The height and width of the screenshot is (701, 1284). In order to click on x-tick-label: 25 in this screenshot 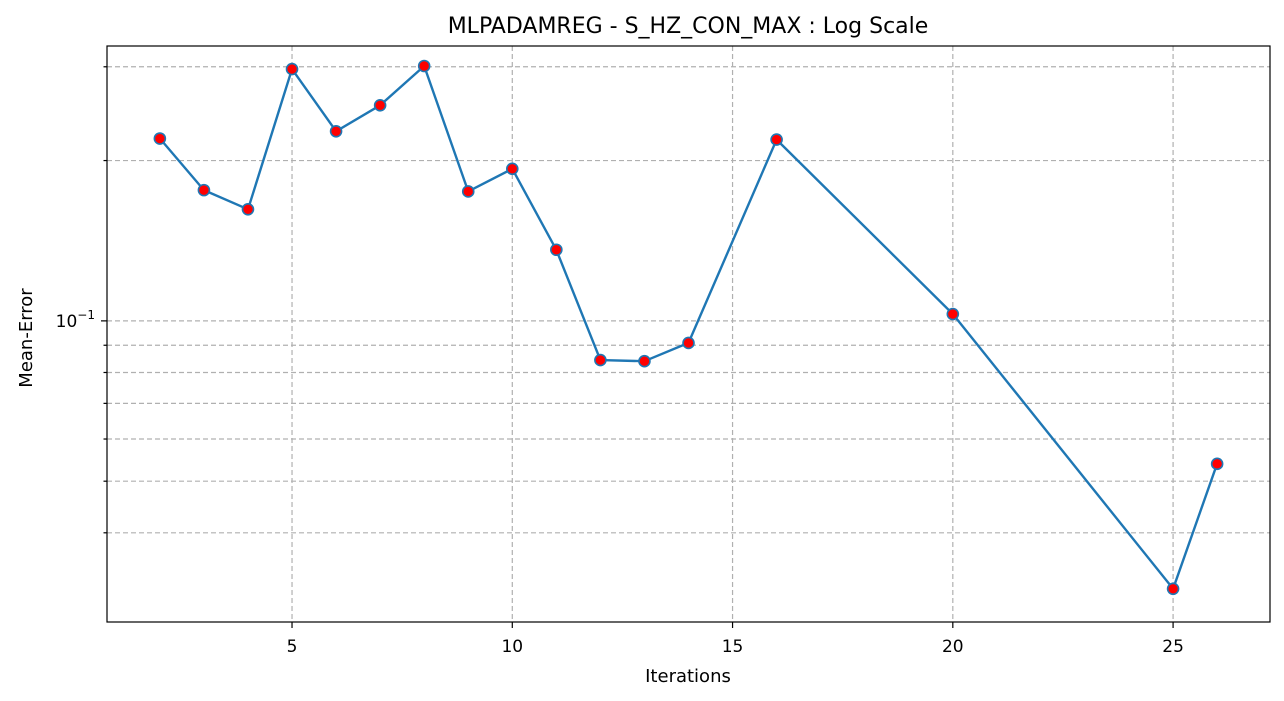, I will do `click(1173, 647)`.